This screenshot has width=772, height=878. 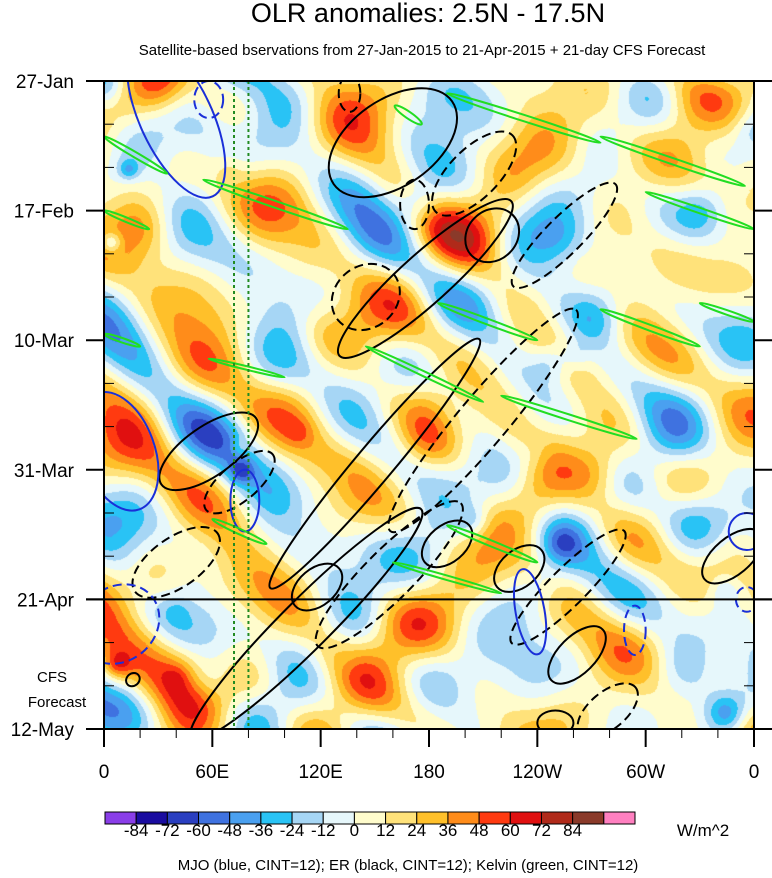 I want to click on colorbar-label-0: -84, so click(x=136, y=830).